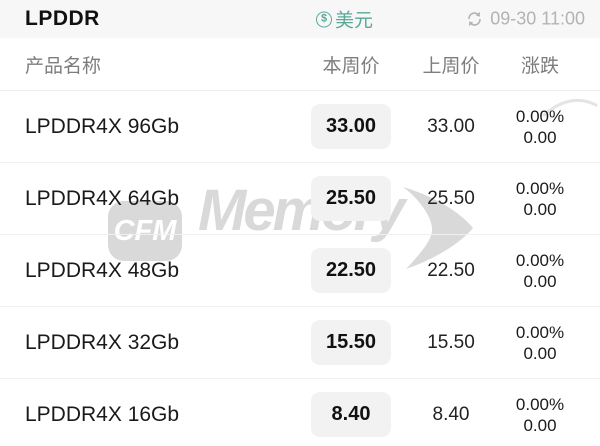 The image size is (600, 446). What do you see at coordinates (537, 18) in the screenshot?
I see `refresh-timestamp: 09-30 11:00` at bounding box center [537, 18].